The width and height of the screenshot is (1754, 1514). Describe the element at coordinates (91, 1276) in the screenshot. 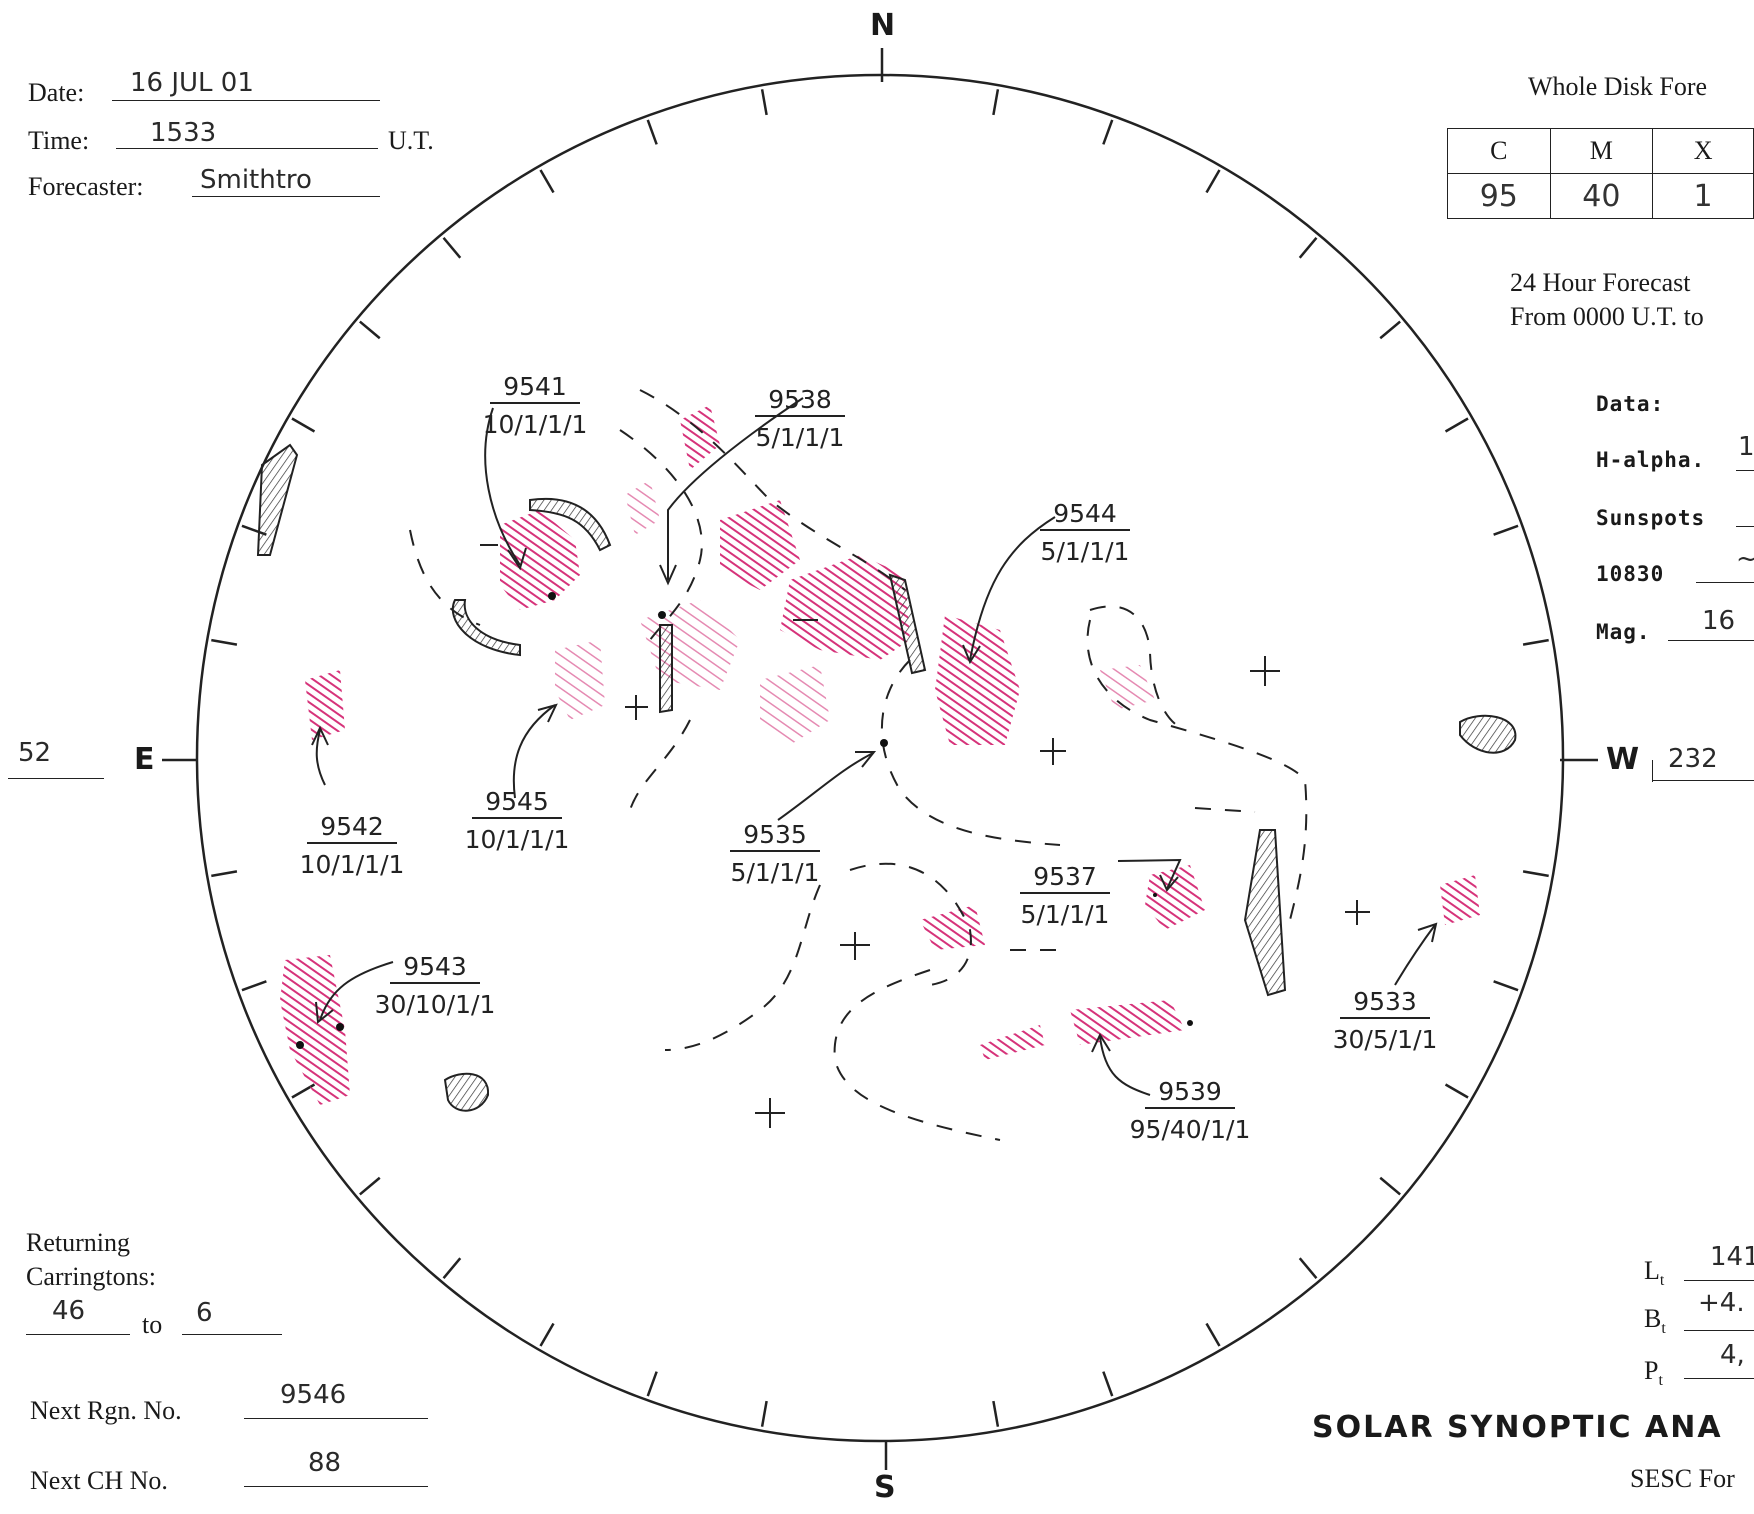

I see `returning-label-2: Carringtons:` at that location.